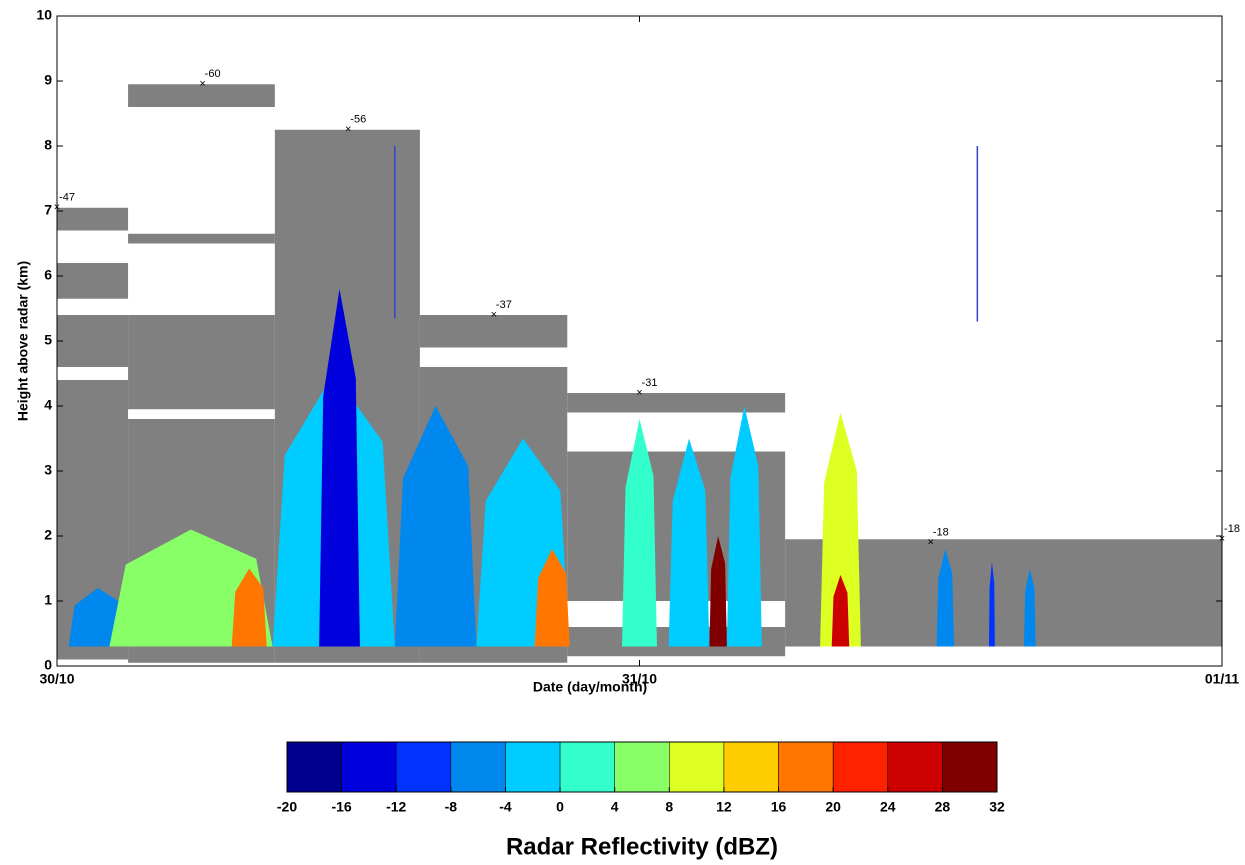 The image size is (1245, 865). Describe the element at coordinates (44, 15) in the screenshot. I see `y-tick-label: 10` at that location.